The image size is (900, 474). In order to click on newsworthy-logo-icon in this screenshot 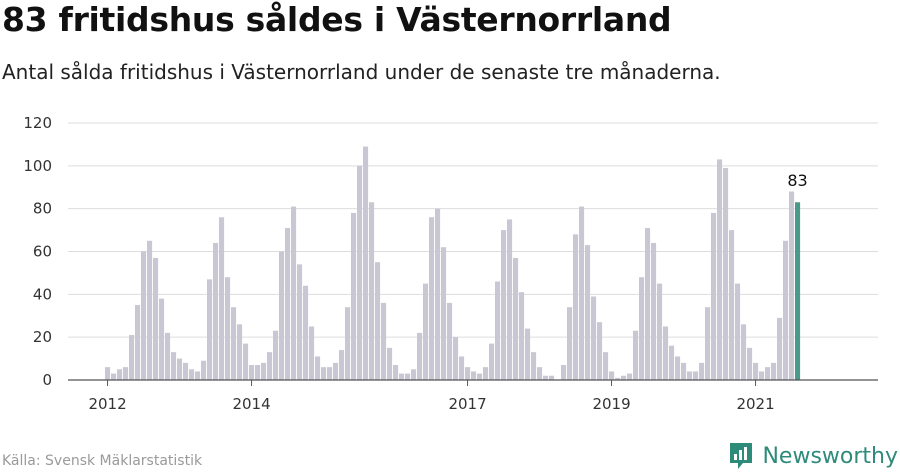, I will do `click(741, 456)`.